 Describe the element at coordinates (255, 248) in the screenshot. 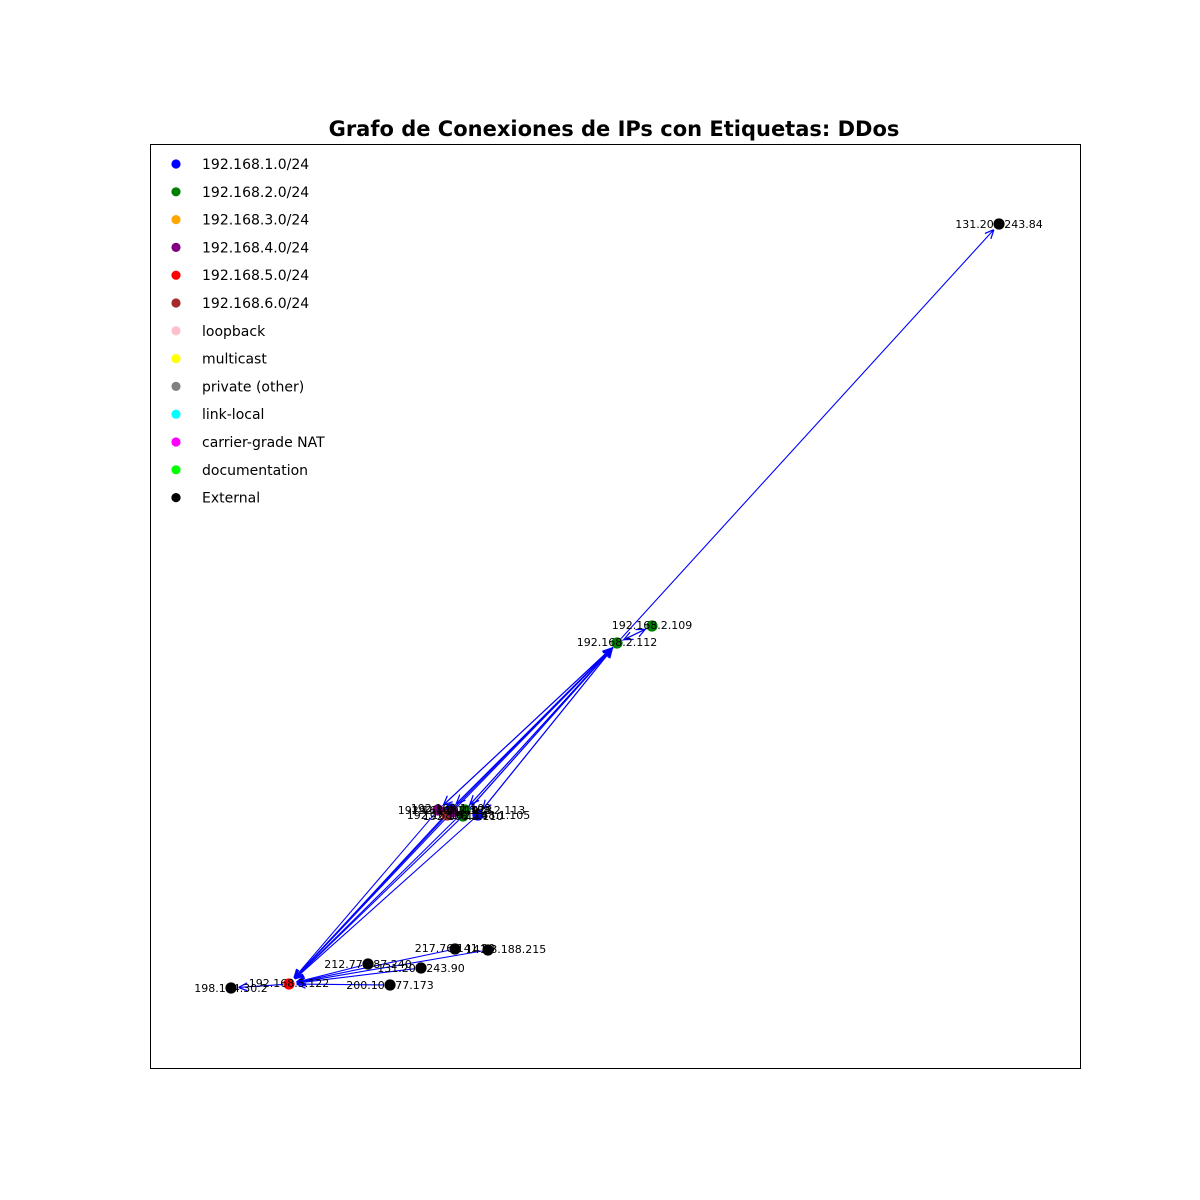

I see `legend-label-192-168-4-0-24: 192.168.4.0/24` at that location.